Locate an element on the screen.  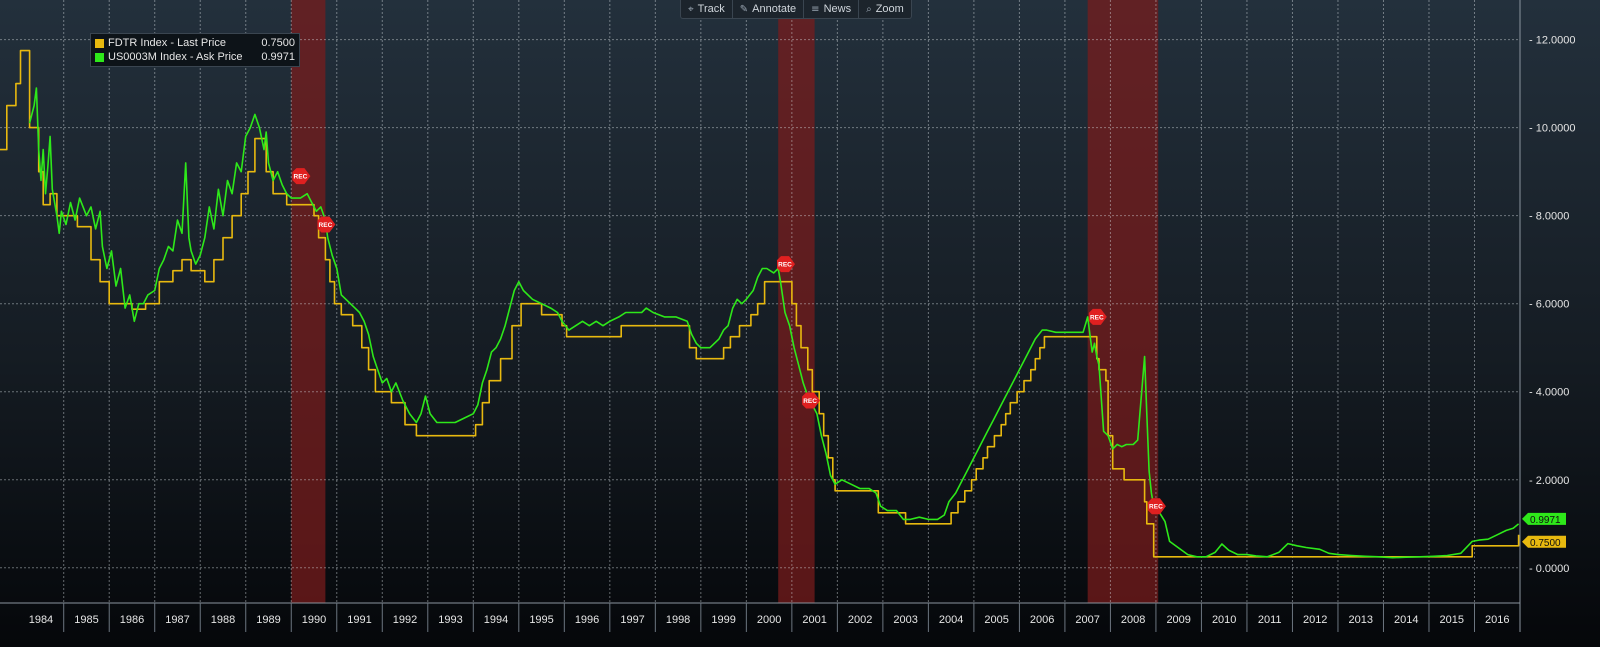
recession-marker-5: REC is located at coordinates (1156, 506).